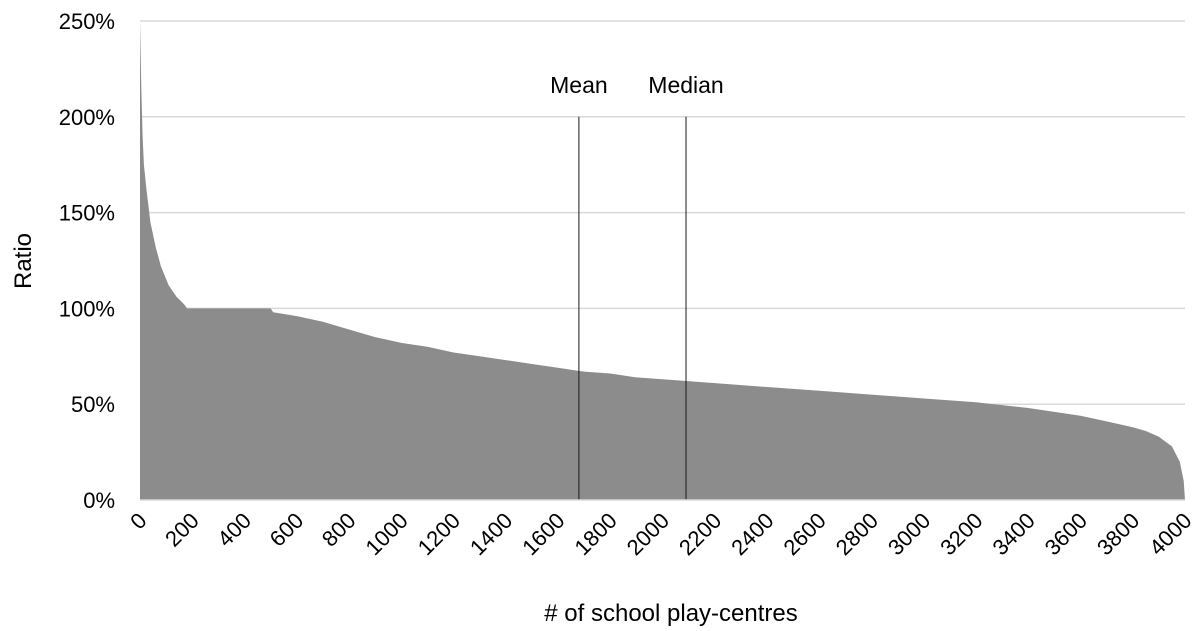  I want to click on y-axis-ticks: 0% 50% 100% 150% 200% 250%, so click(87, 261).